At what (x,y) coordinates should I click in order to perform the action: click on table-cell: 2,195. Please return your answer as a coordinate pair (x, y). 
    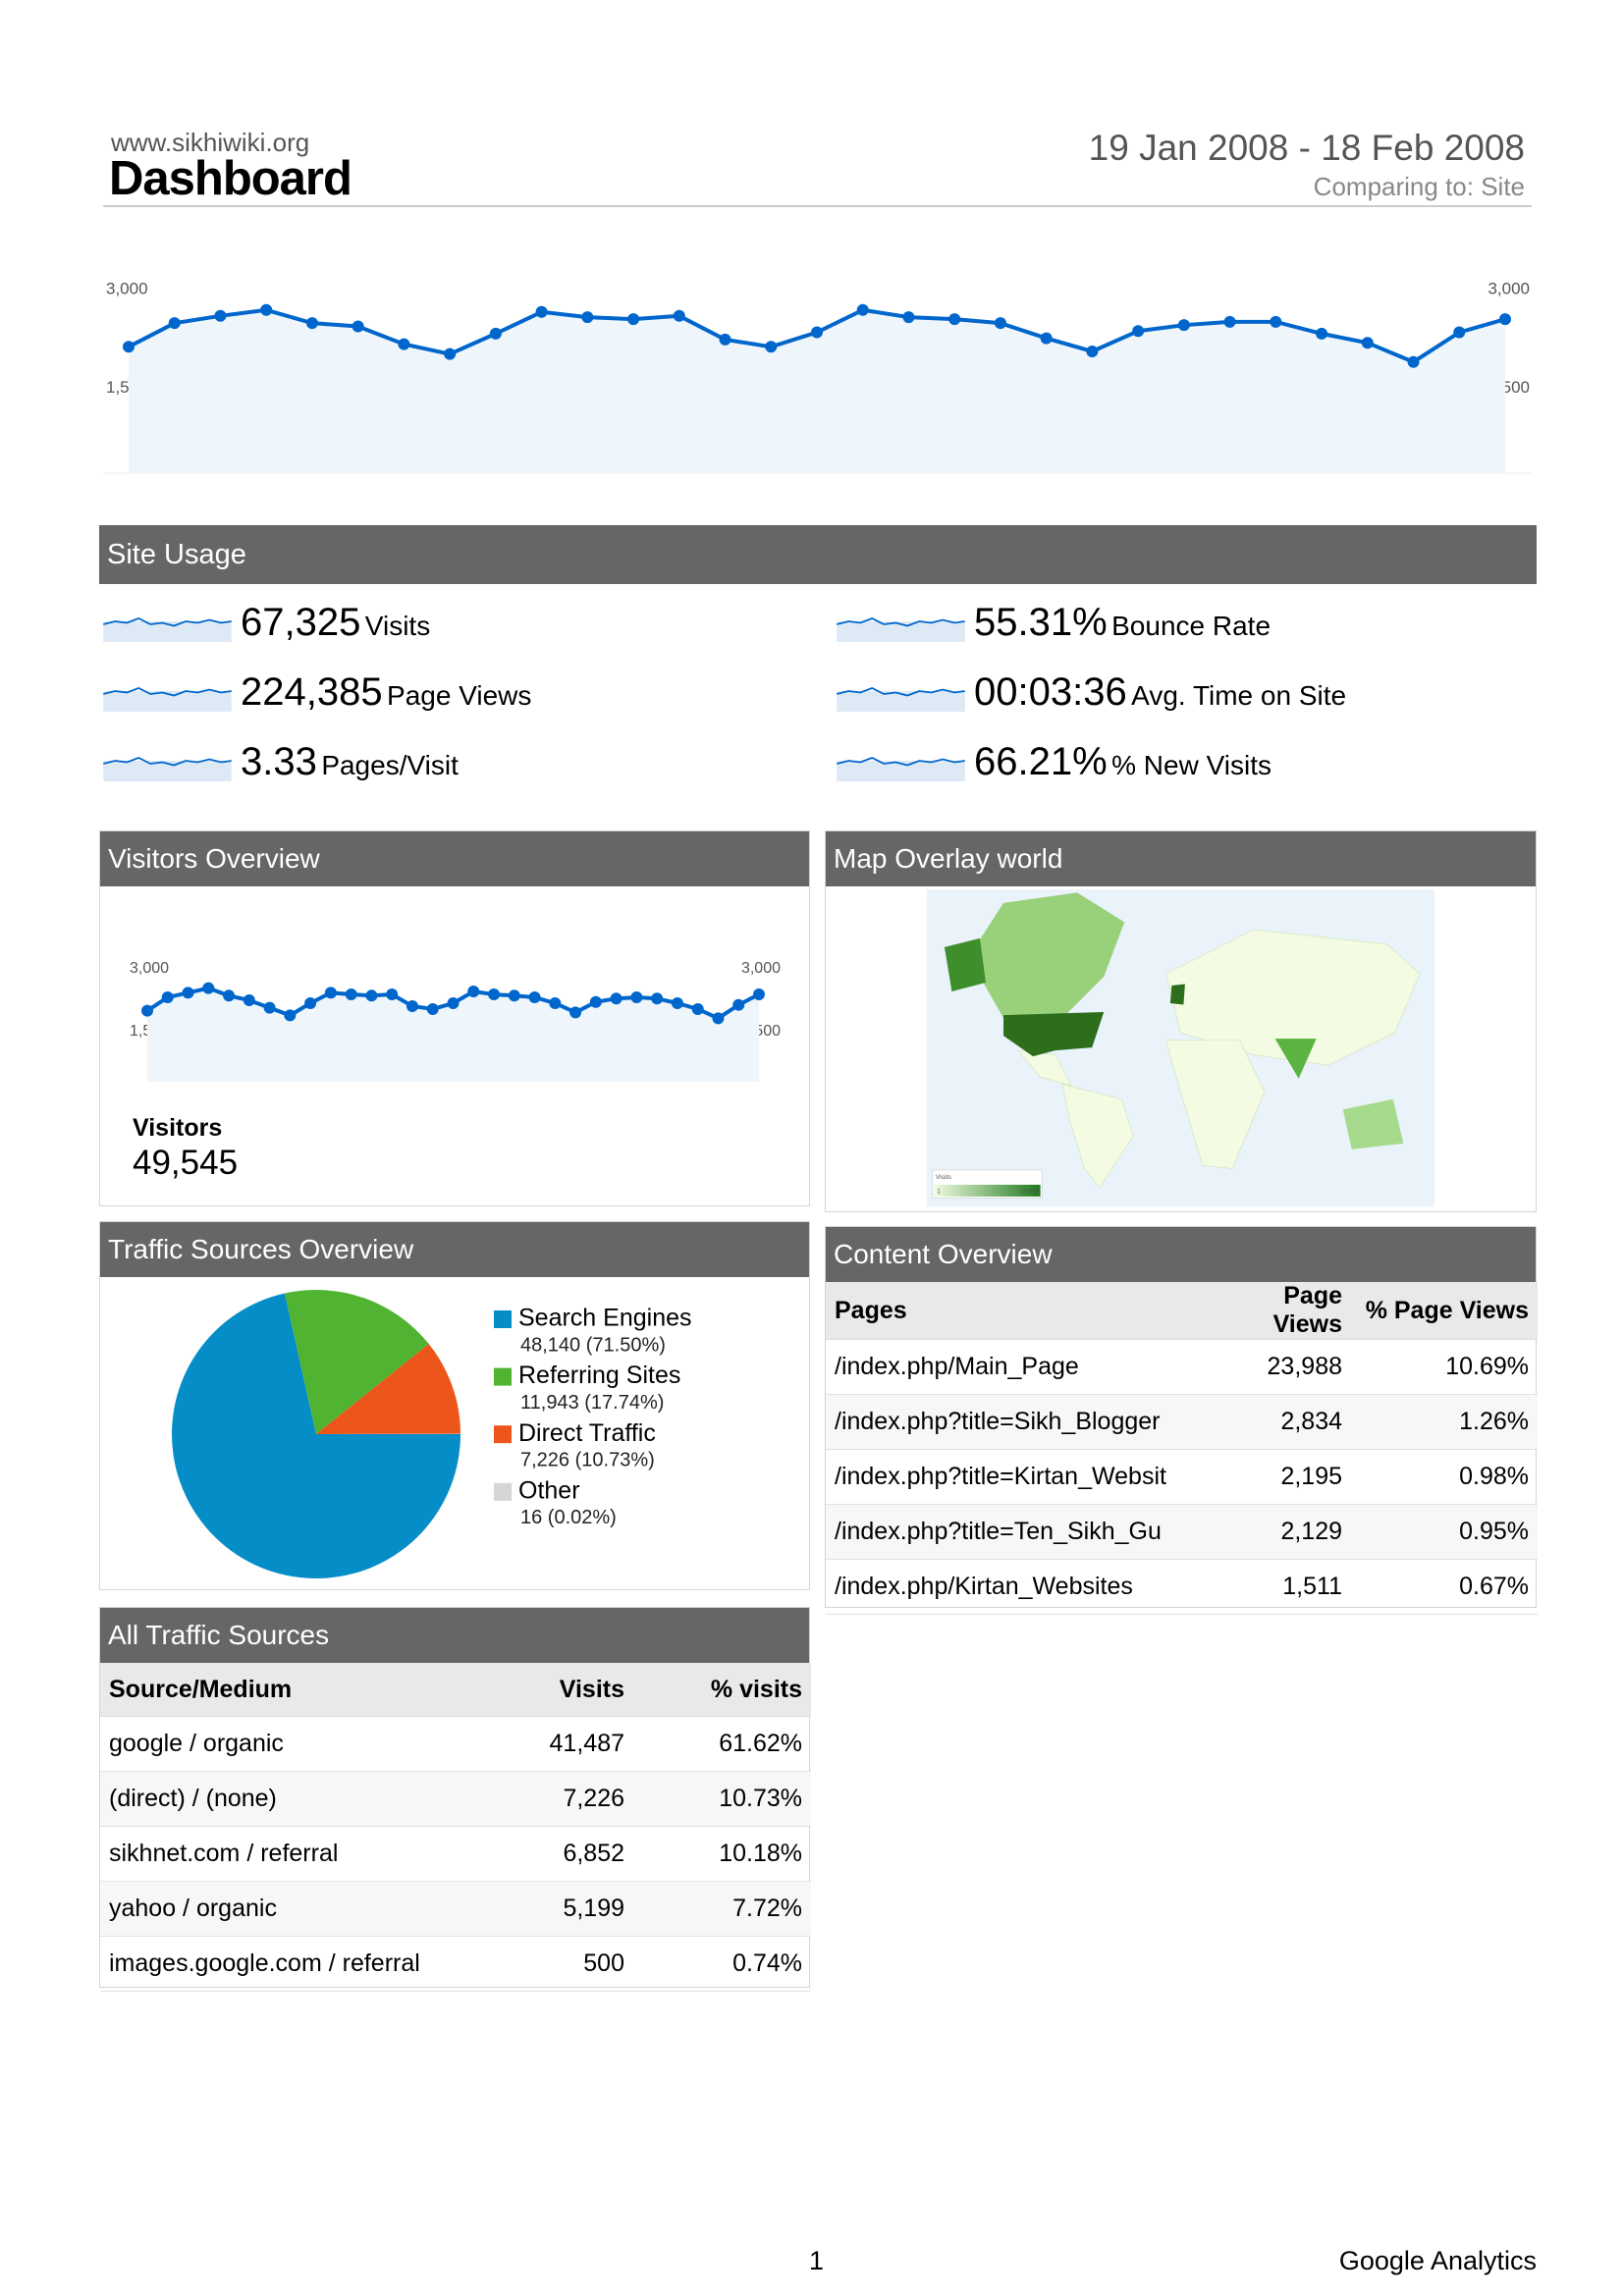
    Looking at the image, I should click on (1275, 1477).